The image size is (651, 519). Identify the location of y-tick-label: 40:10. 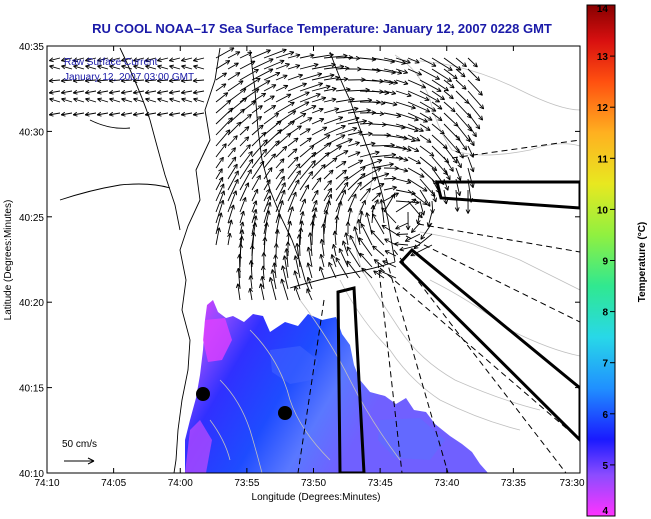
(31, 474).